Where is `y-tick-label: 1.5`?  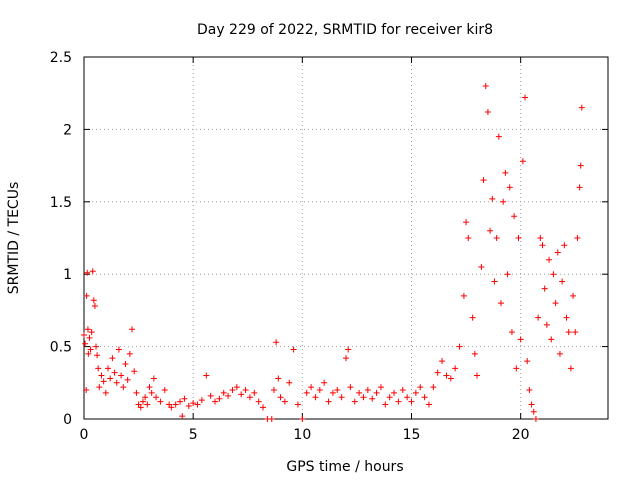
y-tick-label: 1.5 is located at coordinates (61, 203).